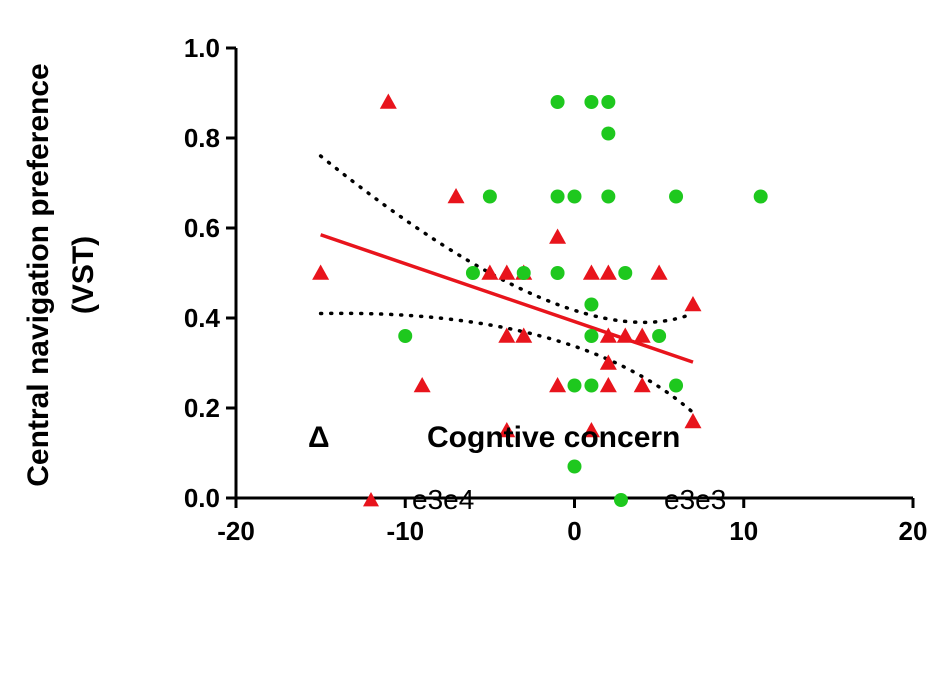  What do you see at coordinates (202, 138) in the screenshot?
I see `y-tick-label: 0.8` at bounding box center [202, 138].